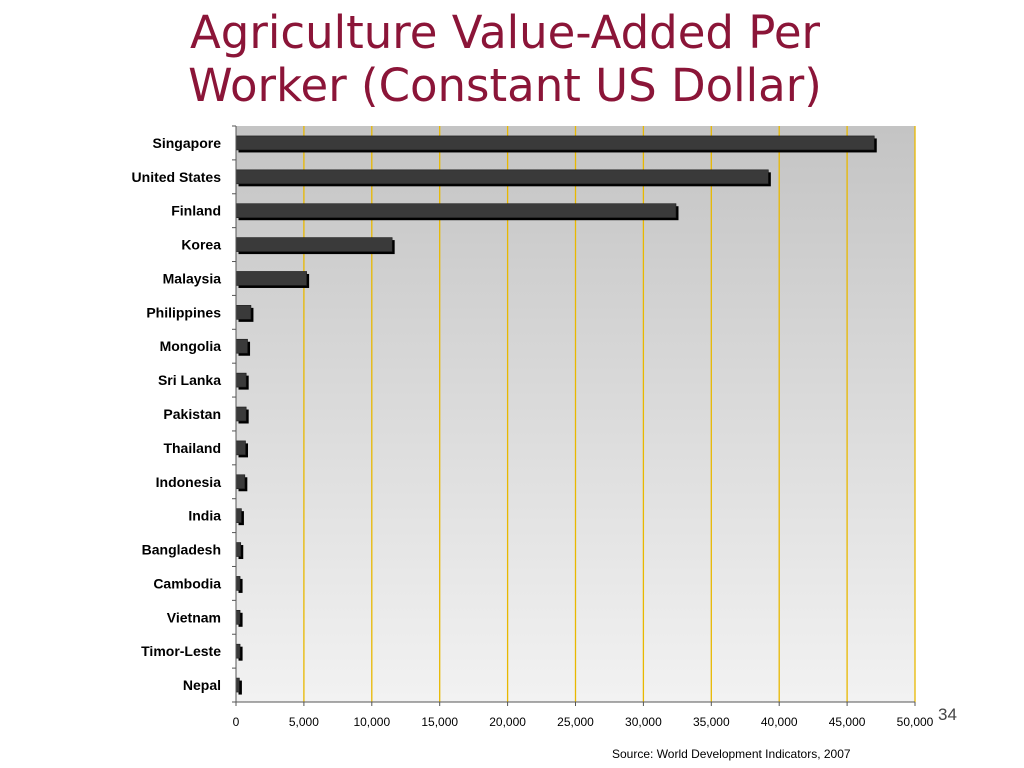 Image resolution: width=1024 pixels, height=768 pixels. I want to click on x-tick-label: 35,000, so click(711, 722).